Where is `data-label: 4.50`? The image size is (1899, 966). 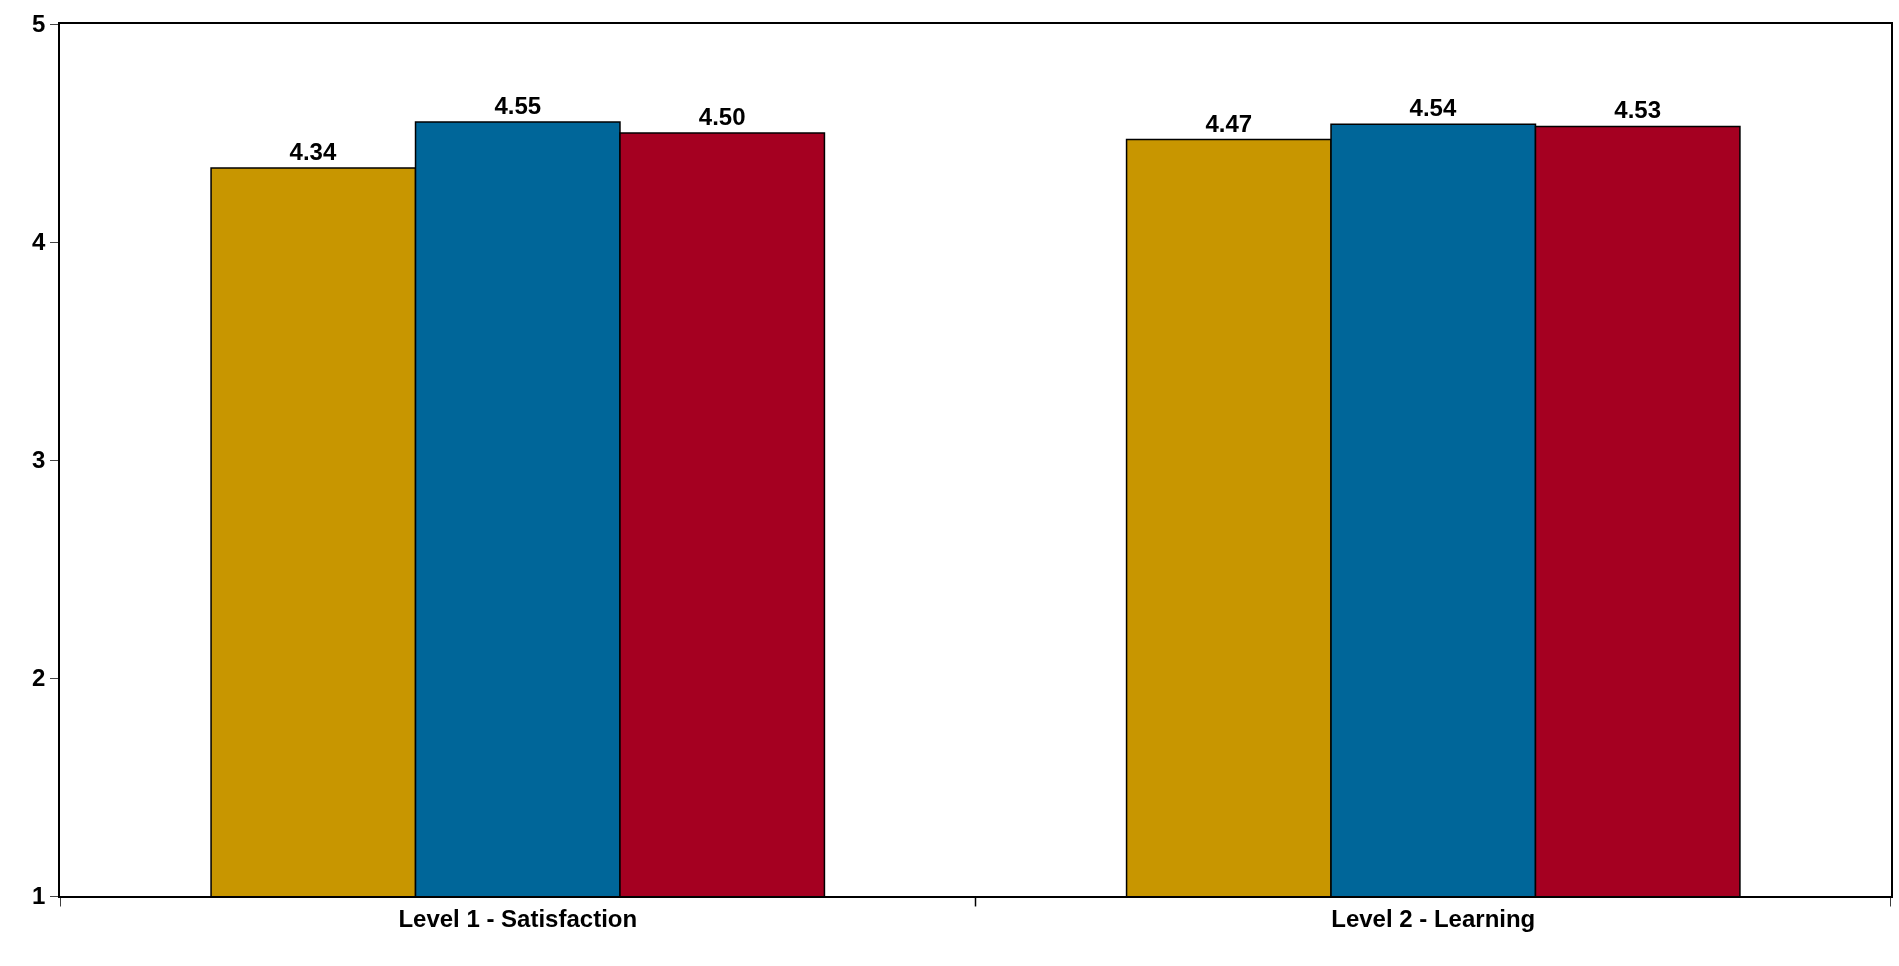 data-label: 4.50 is located at coordinates (722, 116).